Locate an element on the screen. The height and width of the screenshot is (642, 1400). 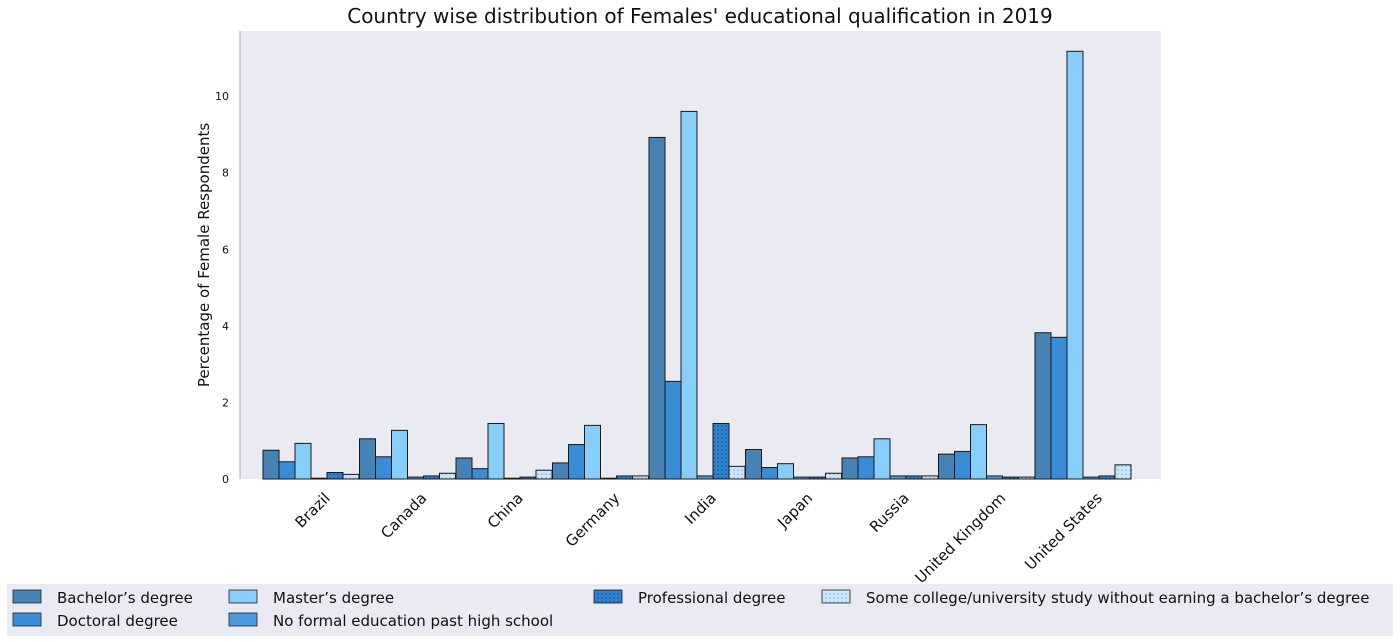
legend-label-bachelors: Bachelor’s degree is located at coordinates (125, 598).